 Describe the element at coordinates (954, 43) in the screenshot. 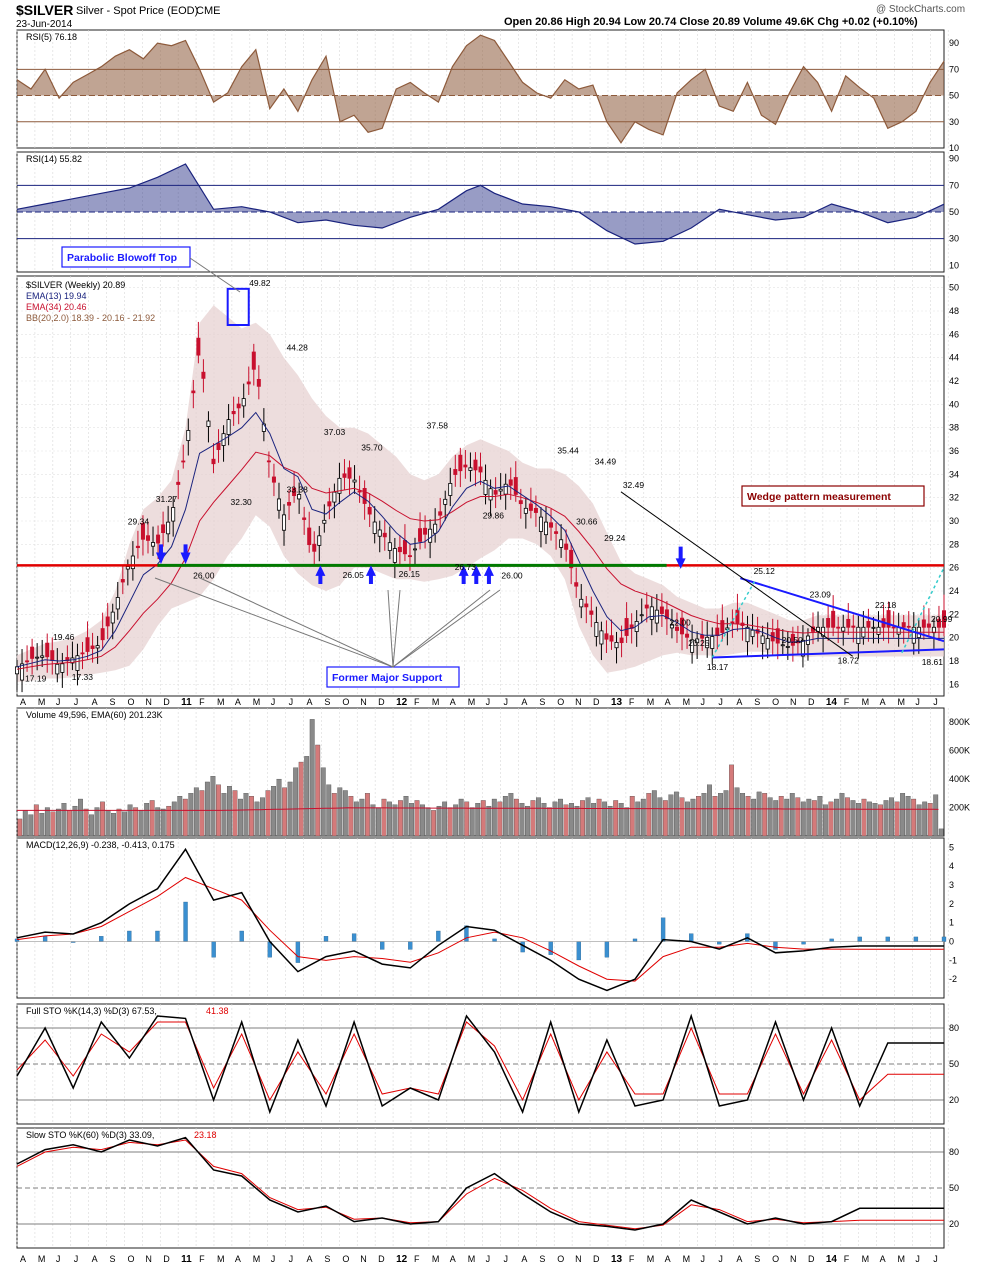

I see `rsi5-ytick-label: 90` at that location.